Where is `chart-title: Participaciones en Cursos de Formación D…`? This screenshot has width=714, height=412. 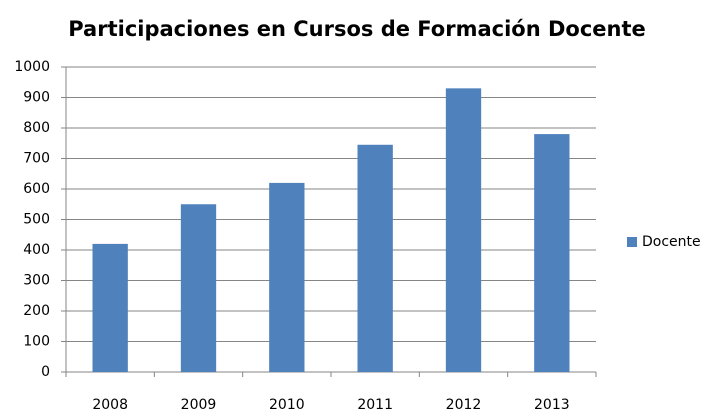 chart-title: Participaciones en Cursos de Formación D… is located at coordinates (357, 29).